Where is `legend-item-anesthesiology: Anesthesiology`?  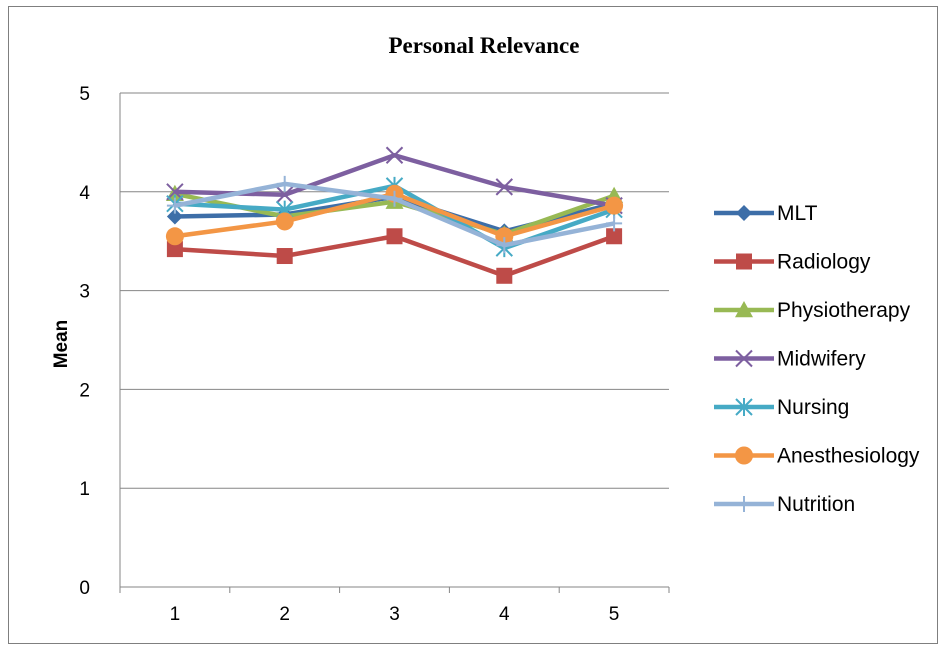
legend-item-anesthesiology: Anesthesiology is located at coordinates (817, 456).